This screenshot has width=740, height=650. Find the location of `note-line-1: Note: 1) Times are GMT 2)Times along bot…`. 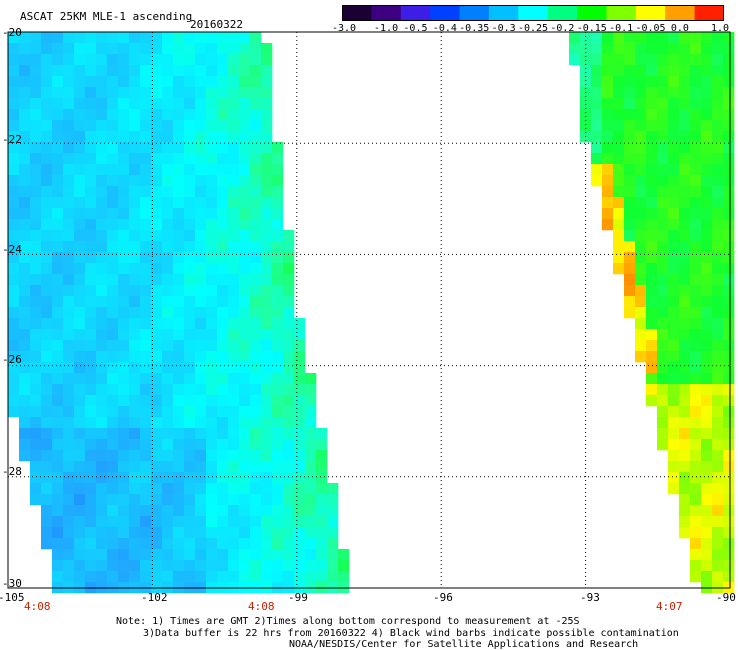

note-line-1: Note: 1) Times are GMT 2)Times along bot… is located at coordinates (348, 621).